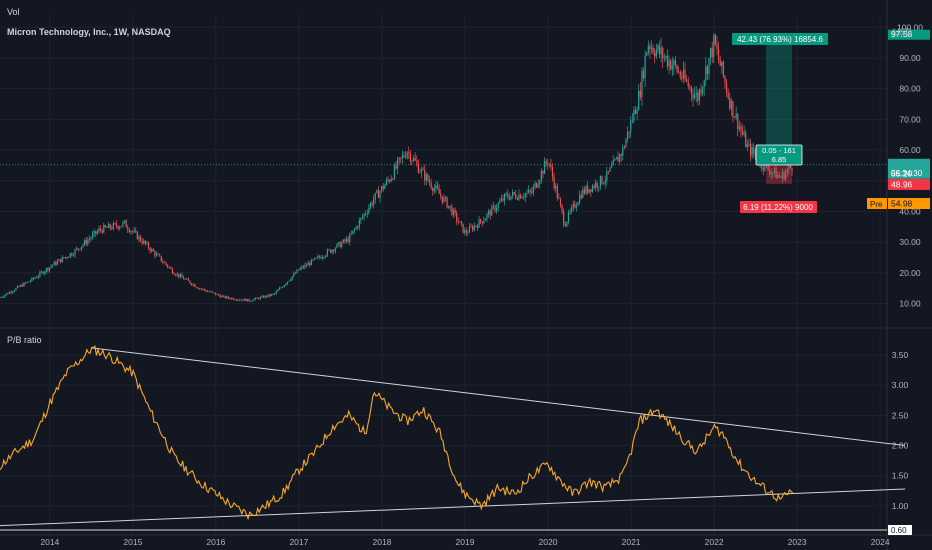  Describe the element at coordinates (24, 340) in the screenshot. I see `indicator-title: P/B ratio` at that location.